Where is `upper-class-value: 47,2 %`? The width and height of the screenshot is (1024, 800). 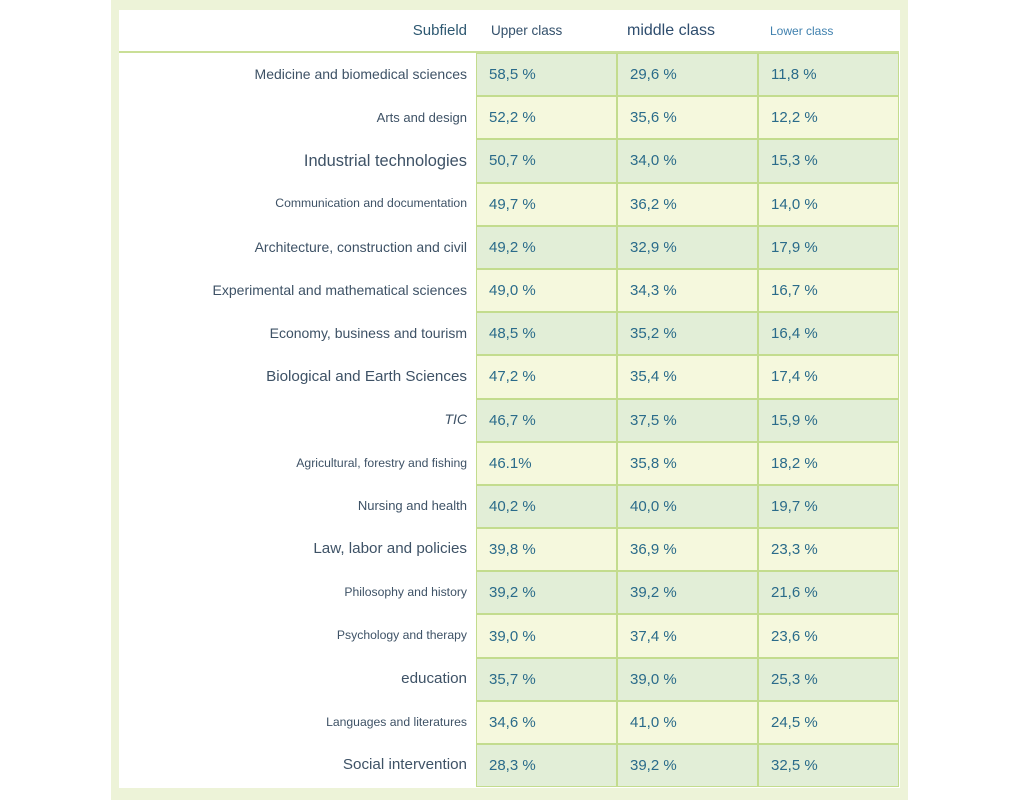
upper-class-value: 47,2 % is located at coordinates (546, 377).